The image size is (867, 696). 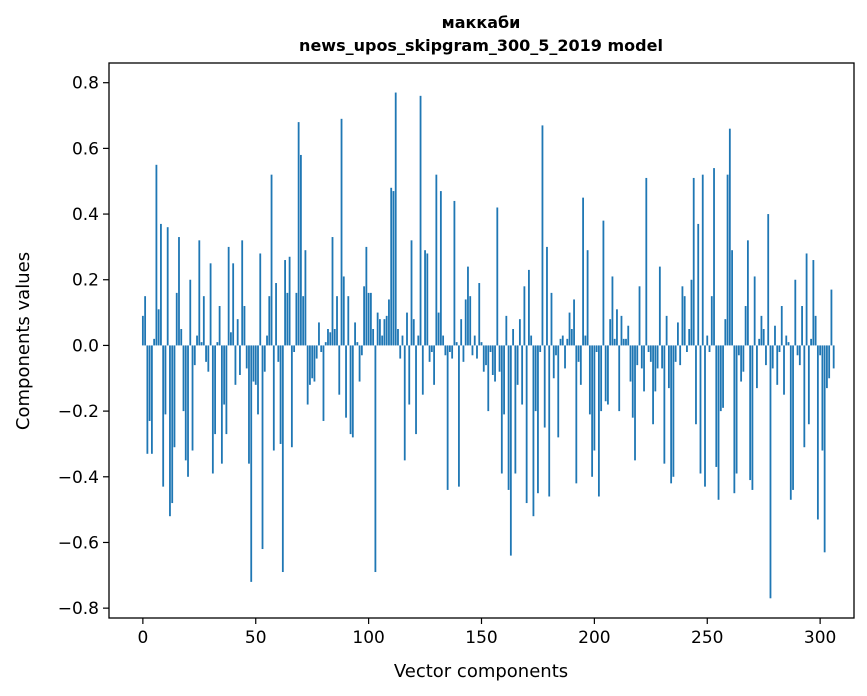 What do you see at coordinates (481, 671) in the screenshot?
I see `x-axis-label: Vector components` at bounding box center [481, 671].